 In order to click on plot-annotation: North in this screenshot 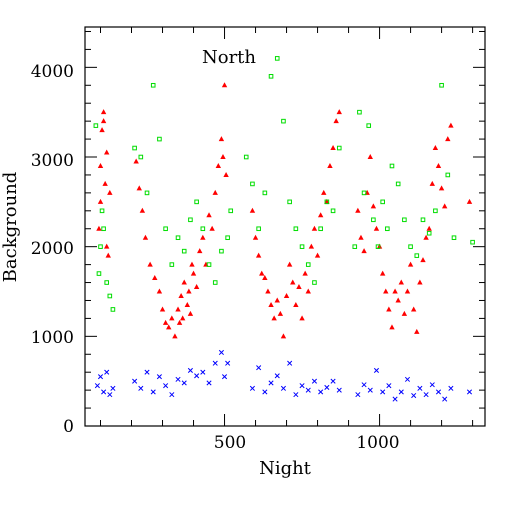, I will do `click(229, 57)`.